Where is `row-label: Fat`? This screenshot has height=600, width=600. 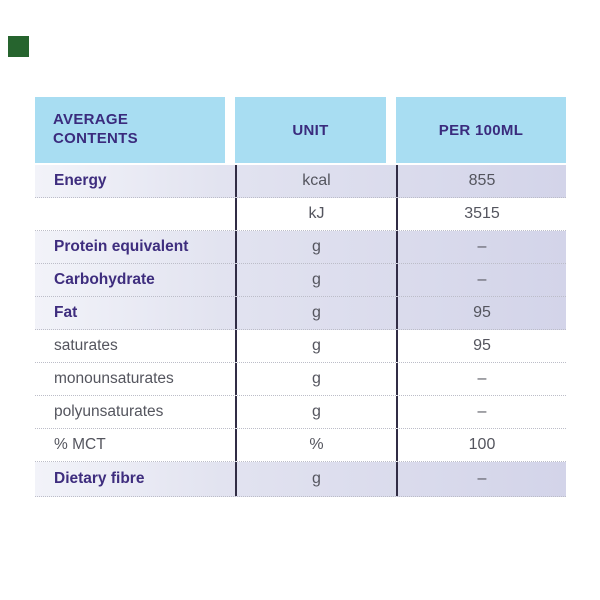
row-label: Fat is located at coordinates (66, 312).